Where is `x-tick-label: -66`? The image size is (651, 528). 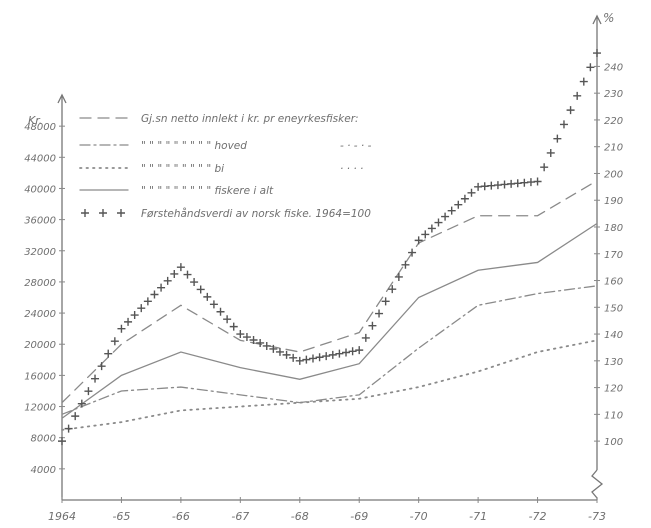
x-tick-label: -66 is located at coordinates (181, 516).